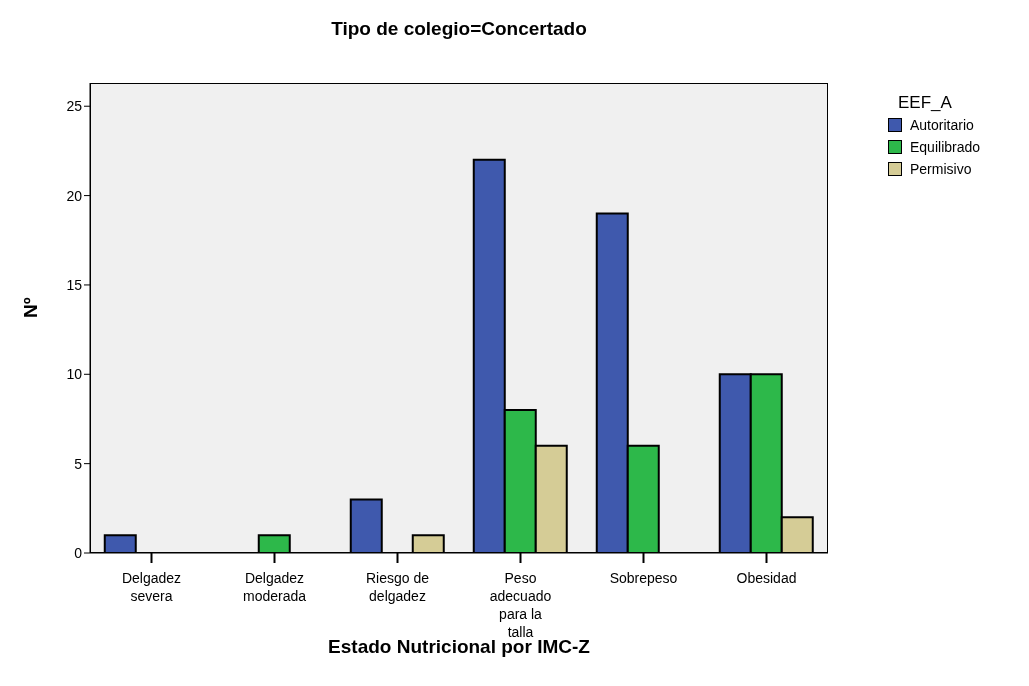  I want to click on y-tick-label: 0, so click(78, 552).